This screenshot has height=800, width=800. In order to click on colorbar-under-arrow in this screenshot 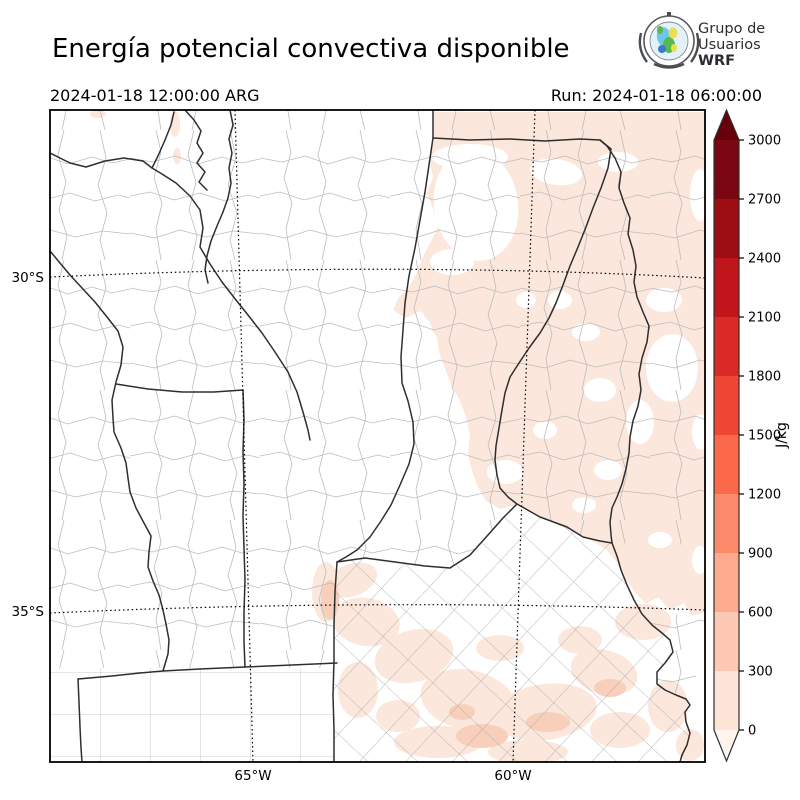, I will do `click(726, 745)`.